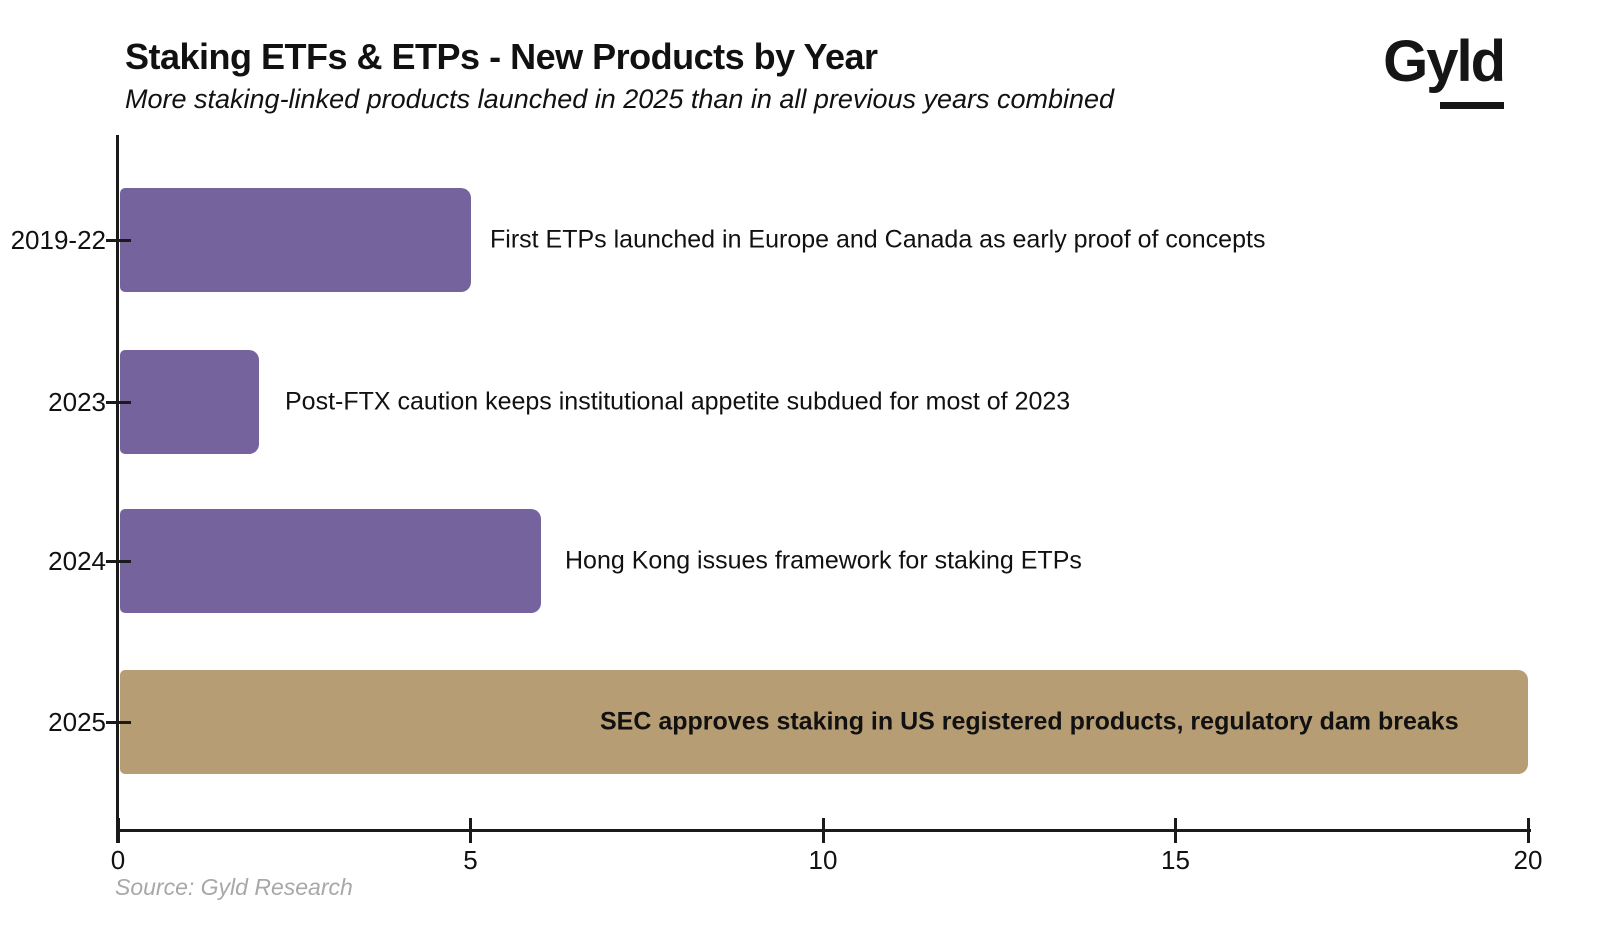  What do you see at coordinates (330, 561) in the screenshot?
I see `bar-2024` at bounding box center [330, 561].